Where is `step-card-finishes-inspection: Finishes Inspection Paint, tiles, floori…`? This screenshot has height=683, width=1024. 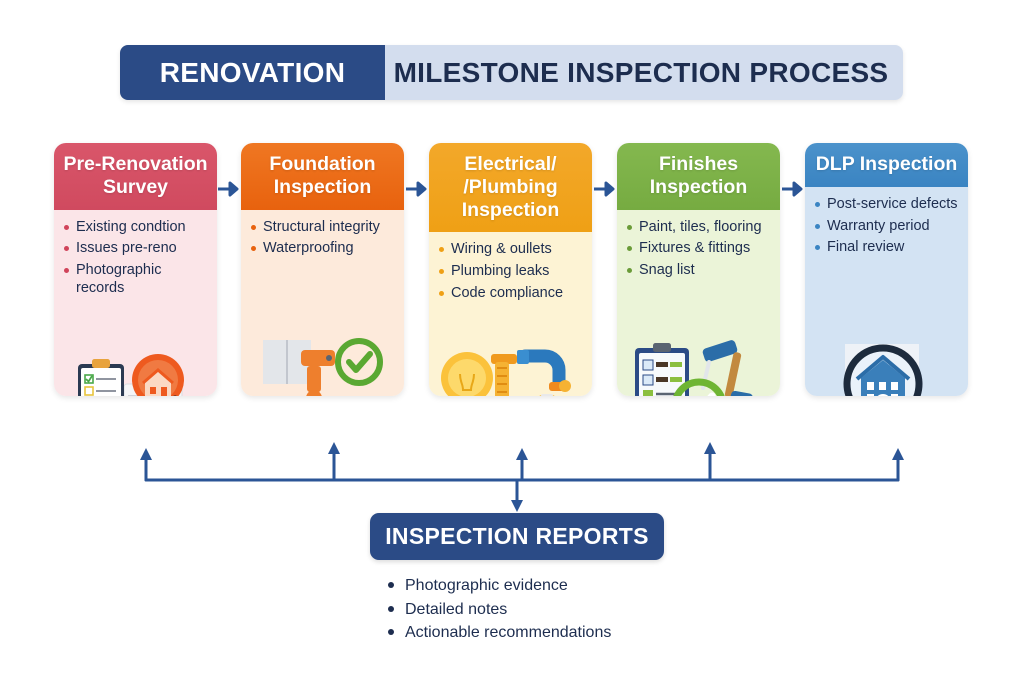
step-card-finishes-inspection: Finishes Inspection Paint, tiles, floori… is located at coordinates (698, 269).